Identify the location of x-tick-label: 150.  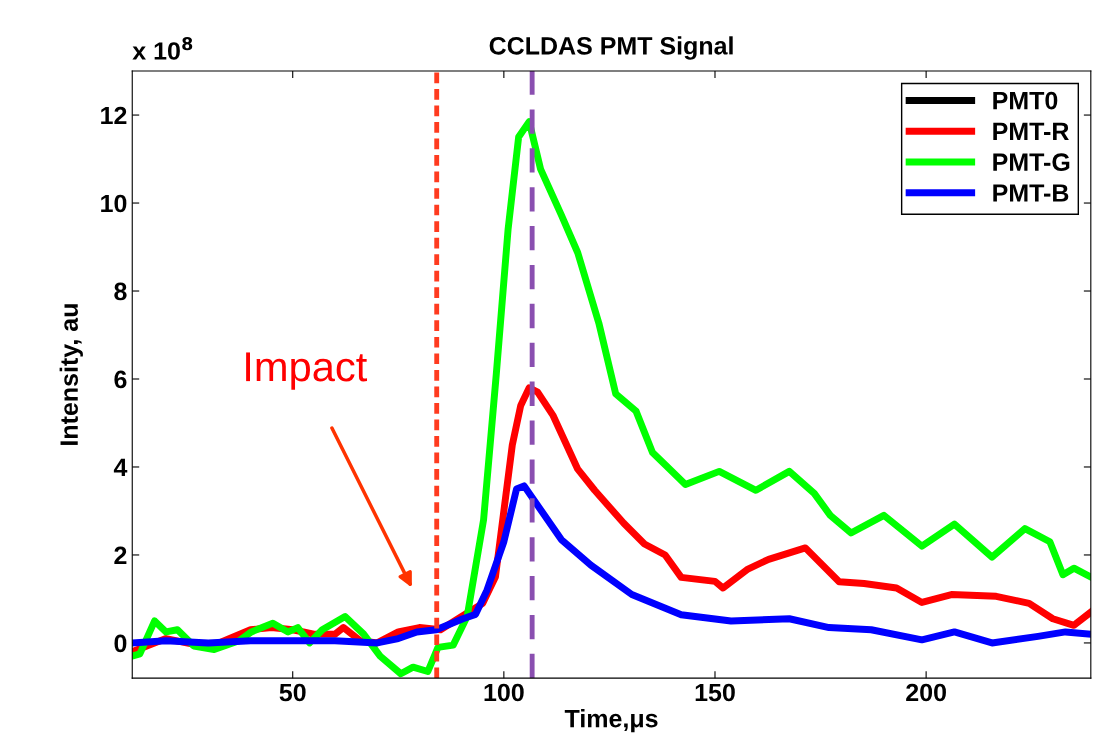
(715, 692).